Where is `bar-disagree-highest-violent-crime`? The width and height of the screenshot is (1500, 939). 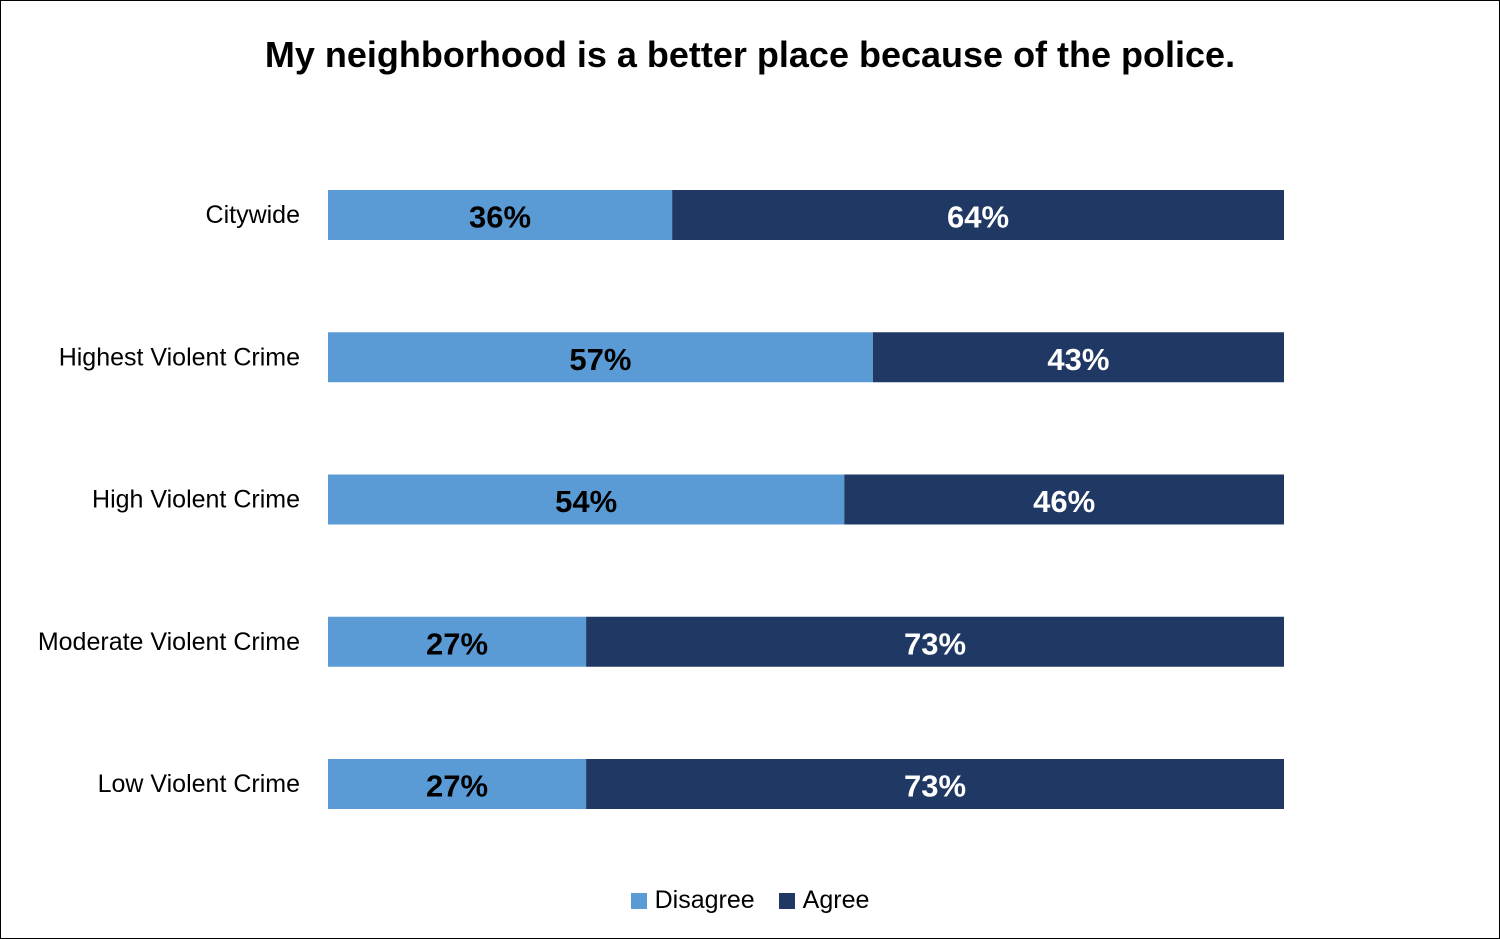
bar-disagree-highest-violent-crime is located at coordinates (600, 357).